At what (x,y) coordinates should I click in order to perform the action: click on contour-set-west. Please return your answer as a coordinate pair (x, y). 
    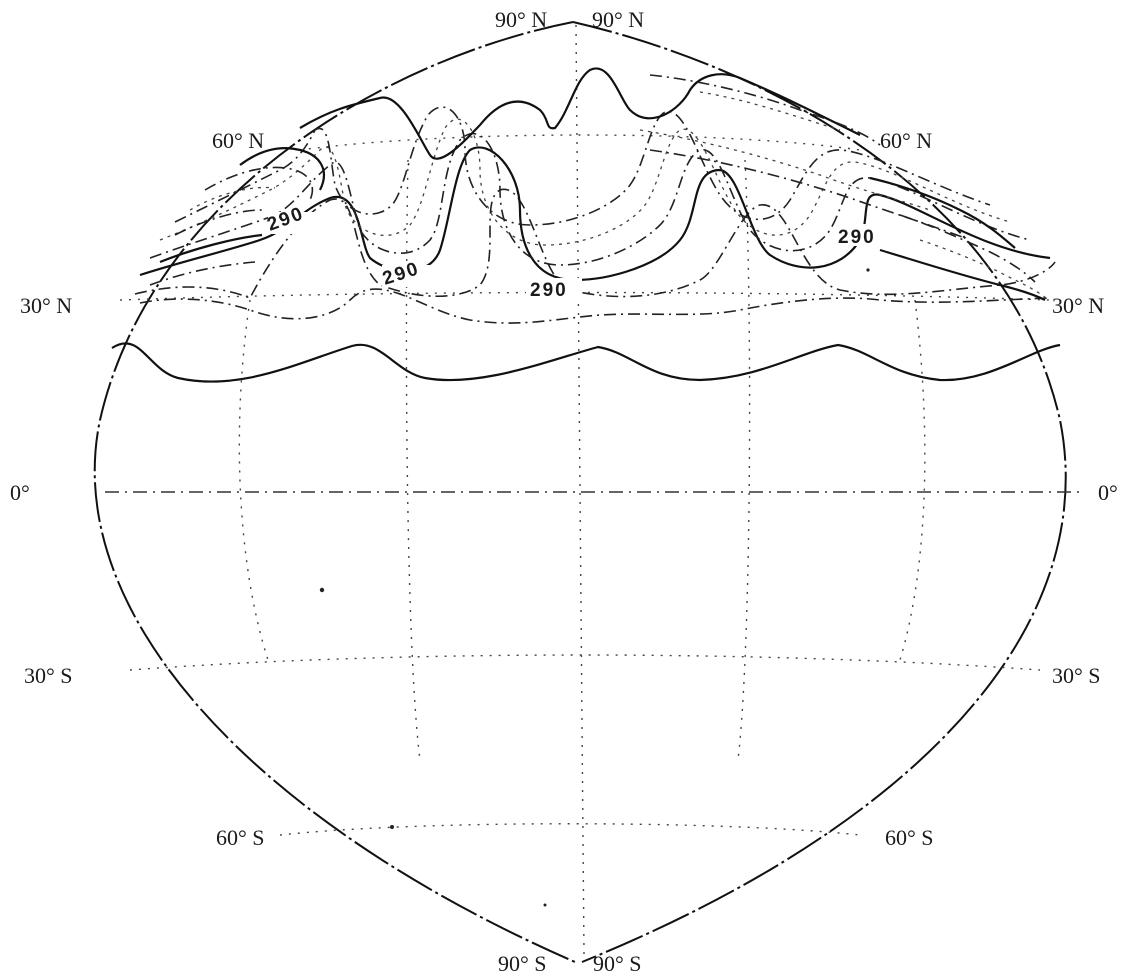
    Looking at the image, I should click on (237, 216).